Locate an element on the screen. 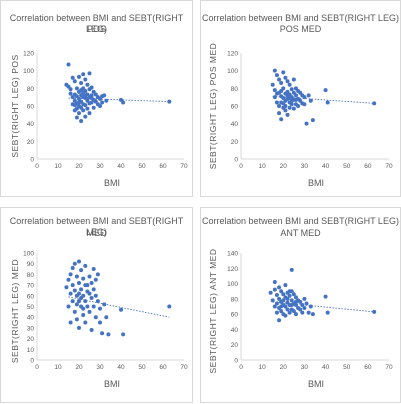 The height and width of the screenshot is (404, 401). y-tick-label: 70 is located at coordinates (31, 286).